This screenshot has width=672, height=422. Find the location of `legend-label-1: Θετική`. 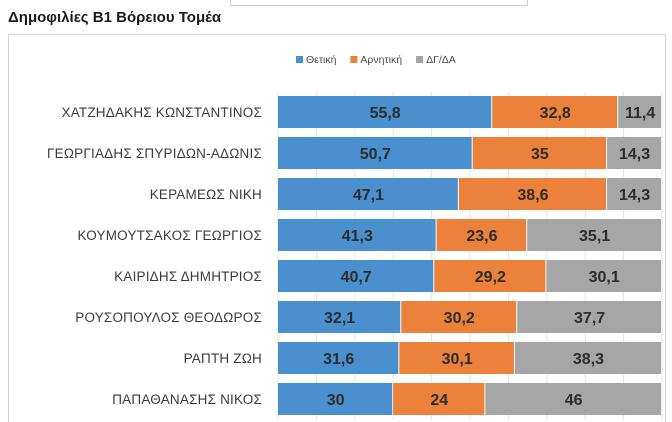

legend-label-1: Θετική is located at coordinates (321, 60).